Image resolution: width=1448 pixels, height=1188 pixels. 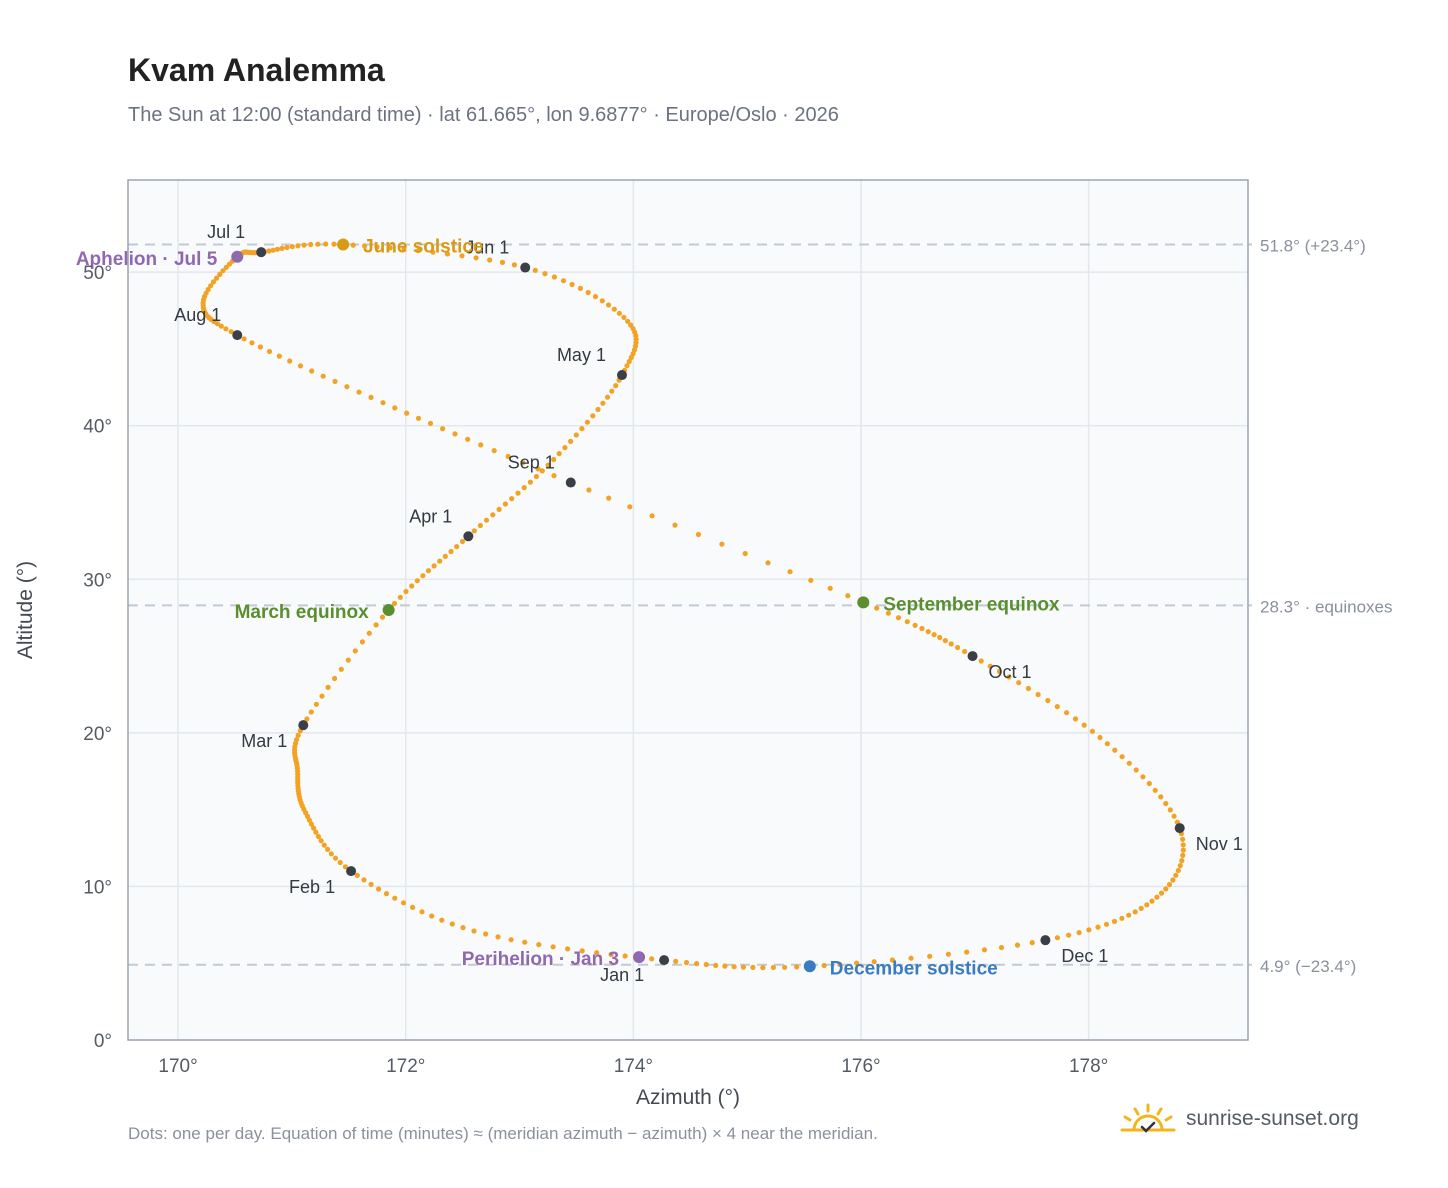 I want to click on month-marker-label: Apr 1, so click(x=430, y=516).